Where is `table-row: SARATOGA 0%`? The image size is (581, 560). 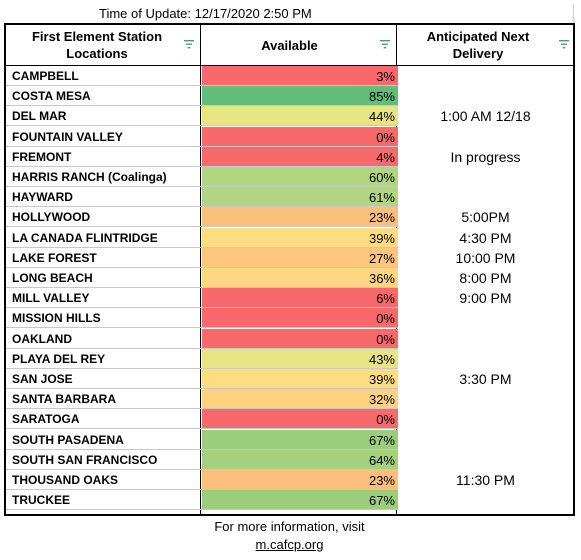 table-row: SARATOGA 0% is located at coordinates (289, 419).